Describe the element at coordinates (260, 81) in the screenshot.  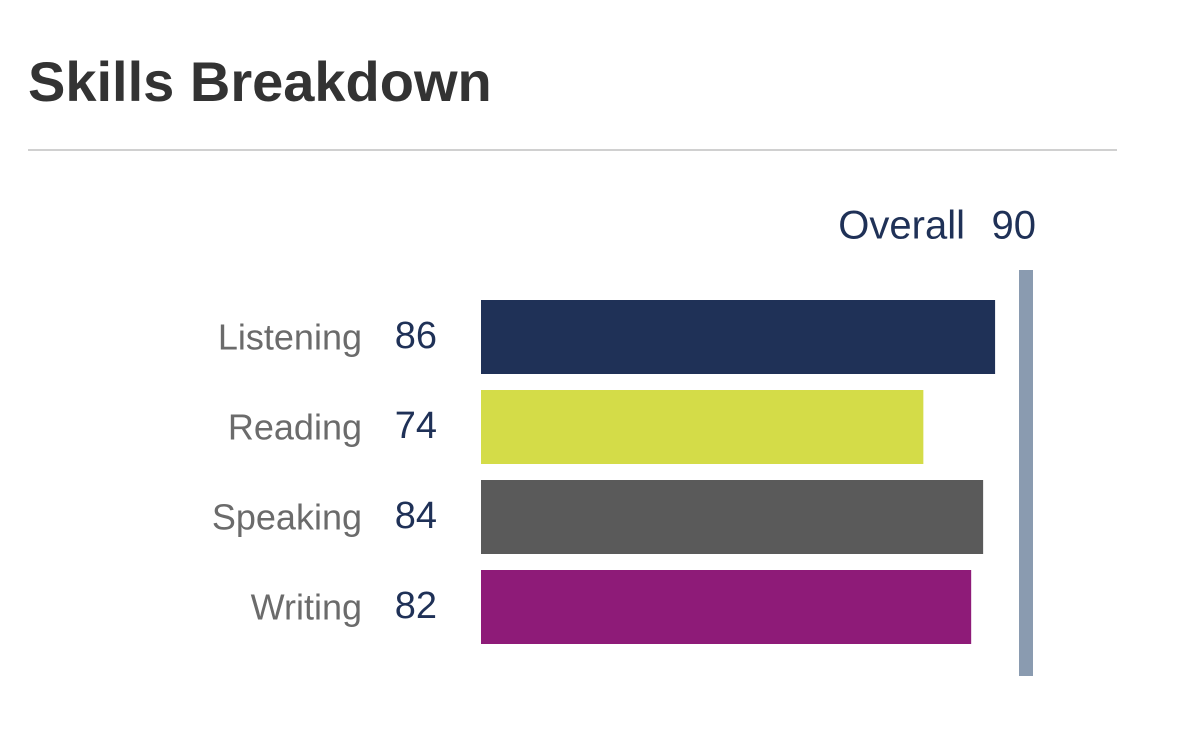
I see `chart-title: Skills Breakdown` at that location.